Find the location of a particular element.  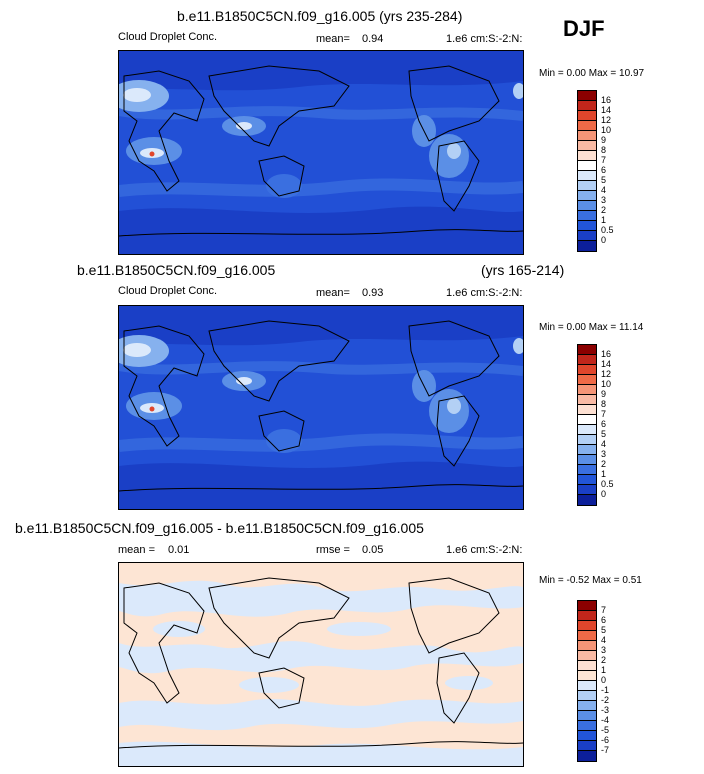

colorbar-tick-label: -2 is located at coordinates (605, 699).